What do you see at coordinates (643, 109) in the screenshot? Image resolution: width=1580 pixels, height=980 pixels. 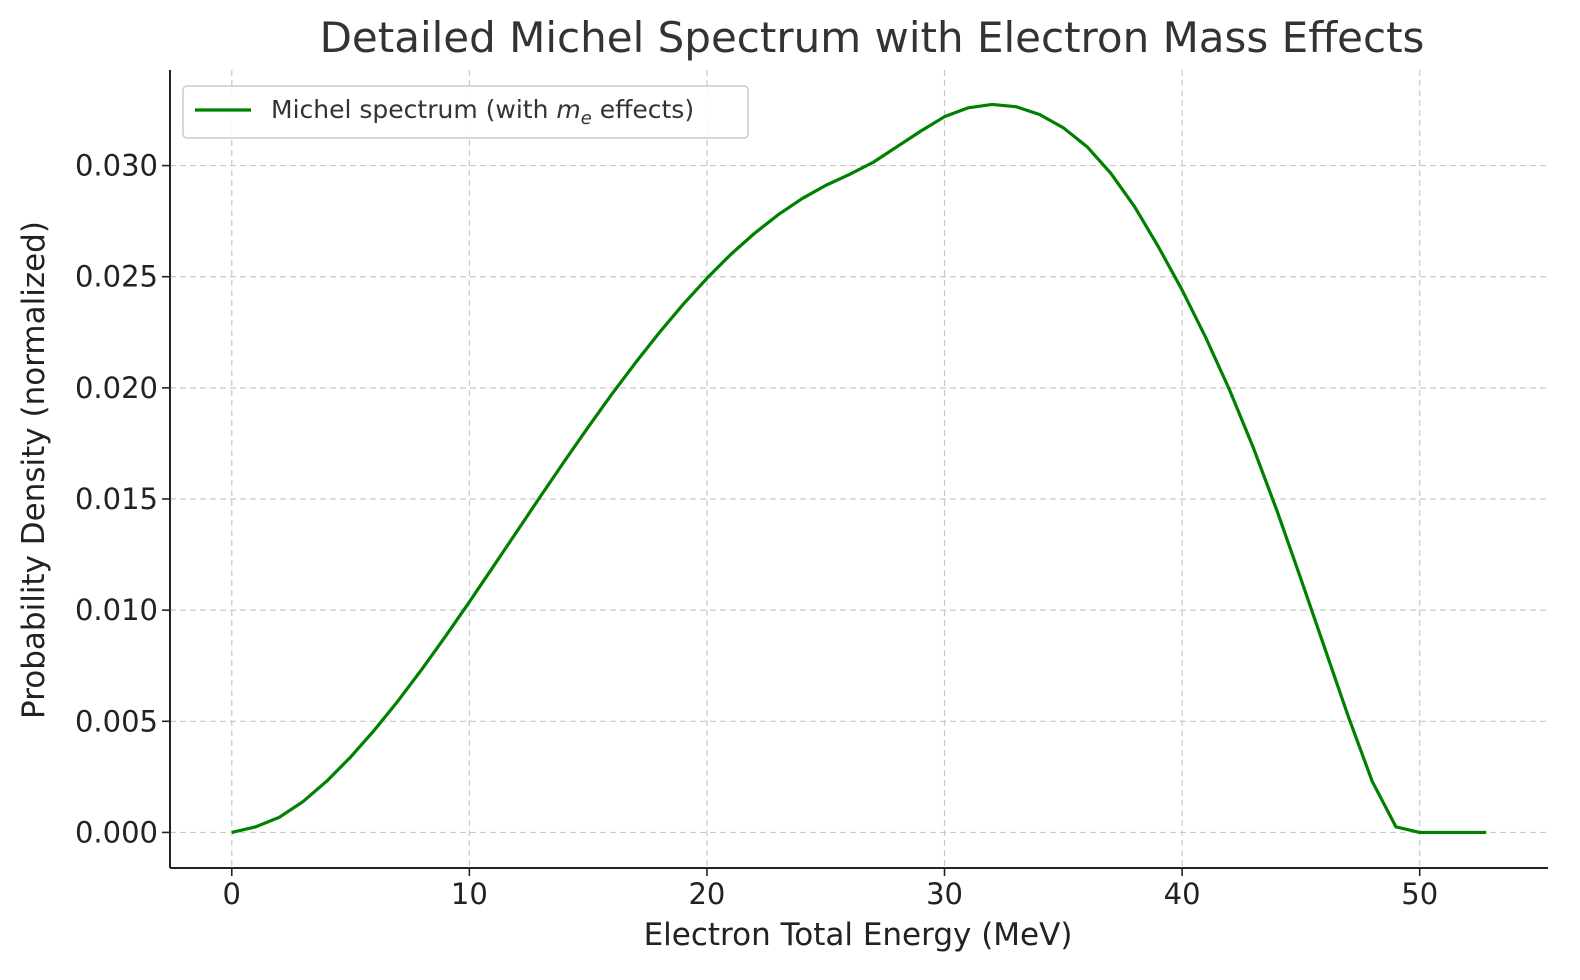 I see `legend-text-suffix: effects)` at bounding box center [643, 109].